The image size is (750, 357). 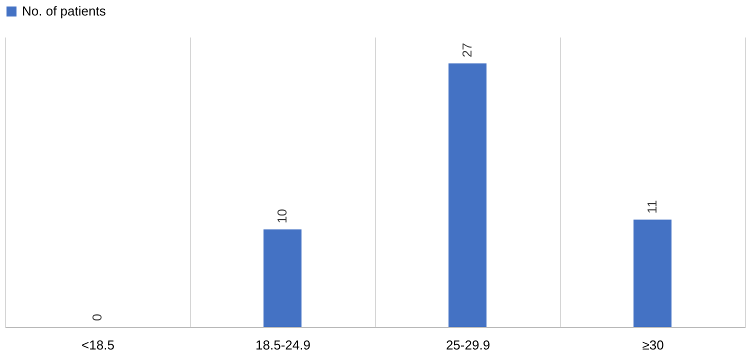 What do you see at coordinates (467, 50) in the screenshot?
I see `data-label: 27` at bounding box center [467, 50].